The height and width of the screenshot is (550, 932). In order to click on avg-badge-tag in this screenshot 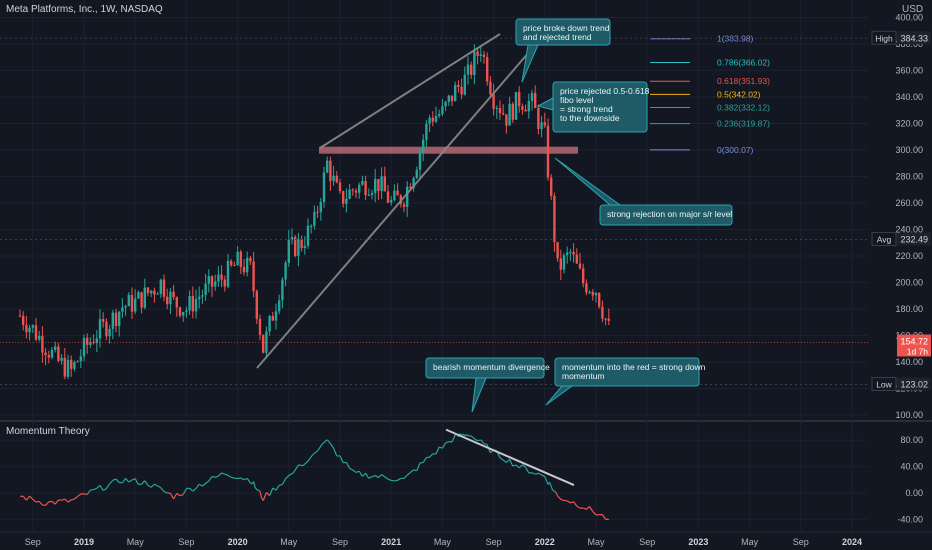, I will do `click(884, 238)`.